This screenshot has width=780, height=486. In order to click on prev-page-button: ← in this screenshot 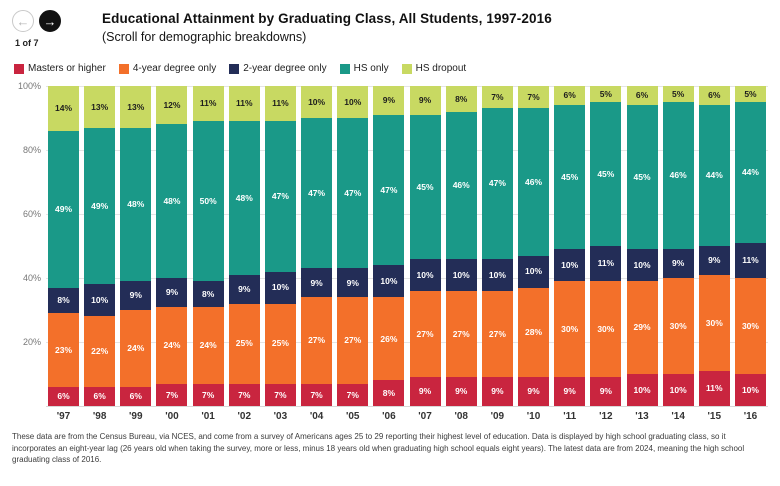, I will do `click(23, 21)`.